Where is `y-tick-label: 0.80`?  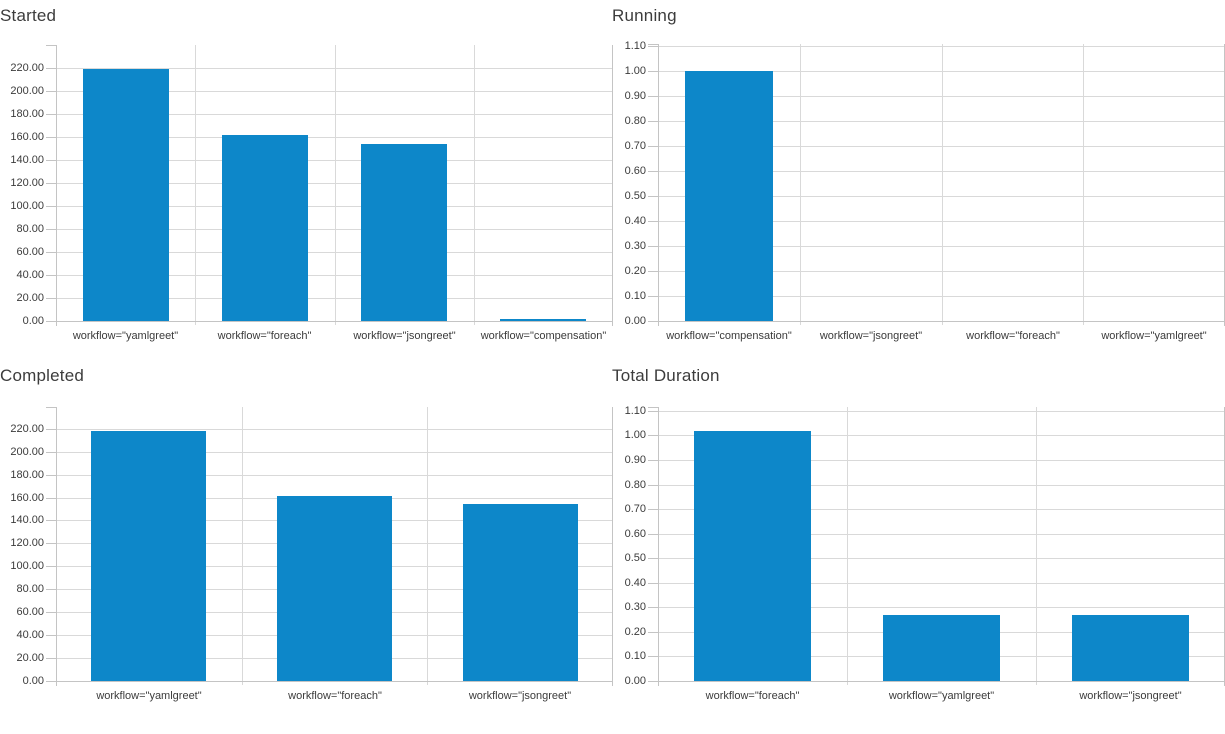 y-tick-label: 0.80 is located at coordinates (635, 121).